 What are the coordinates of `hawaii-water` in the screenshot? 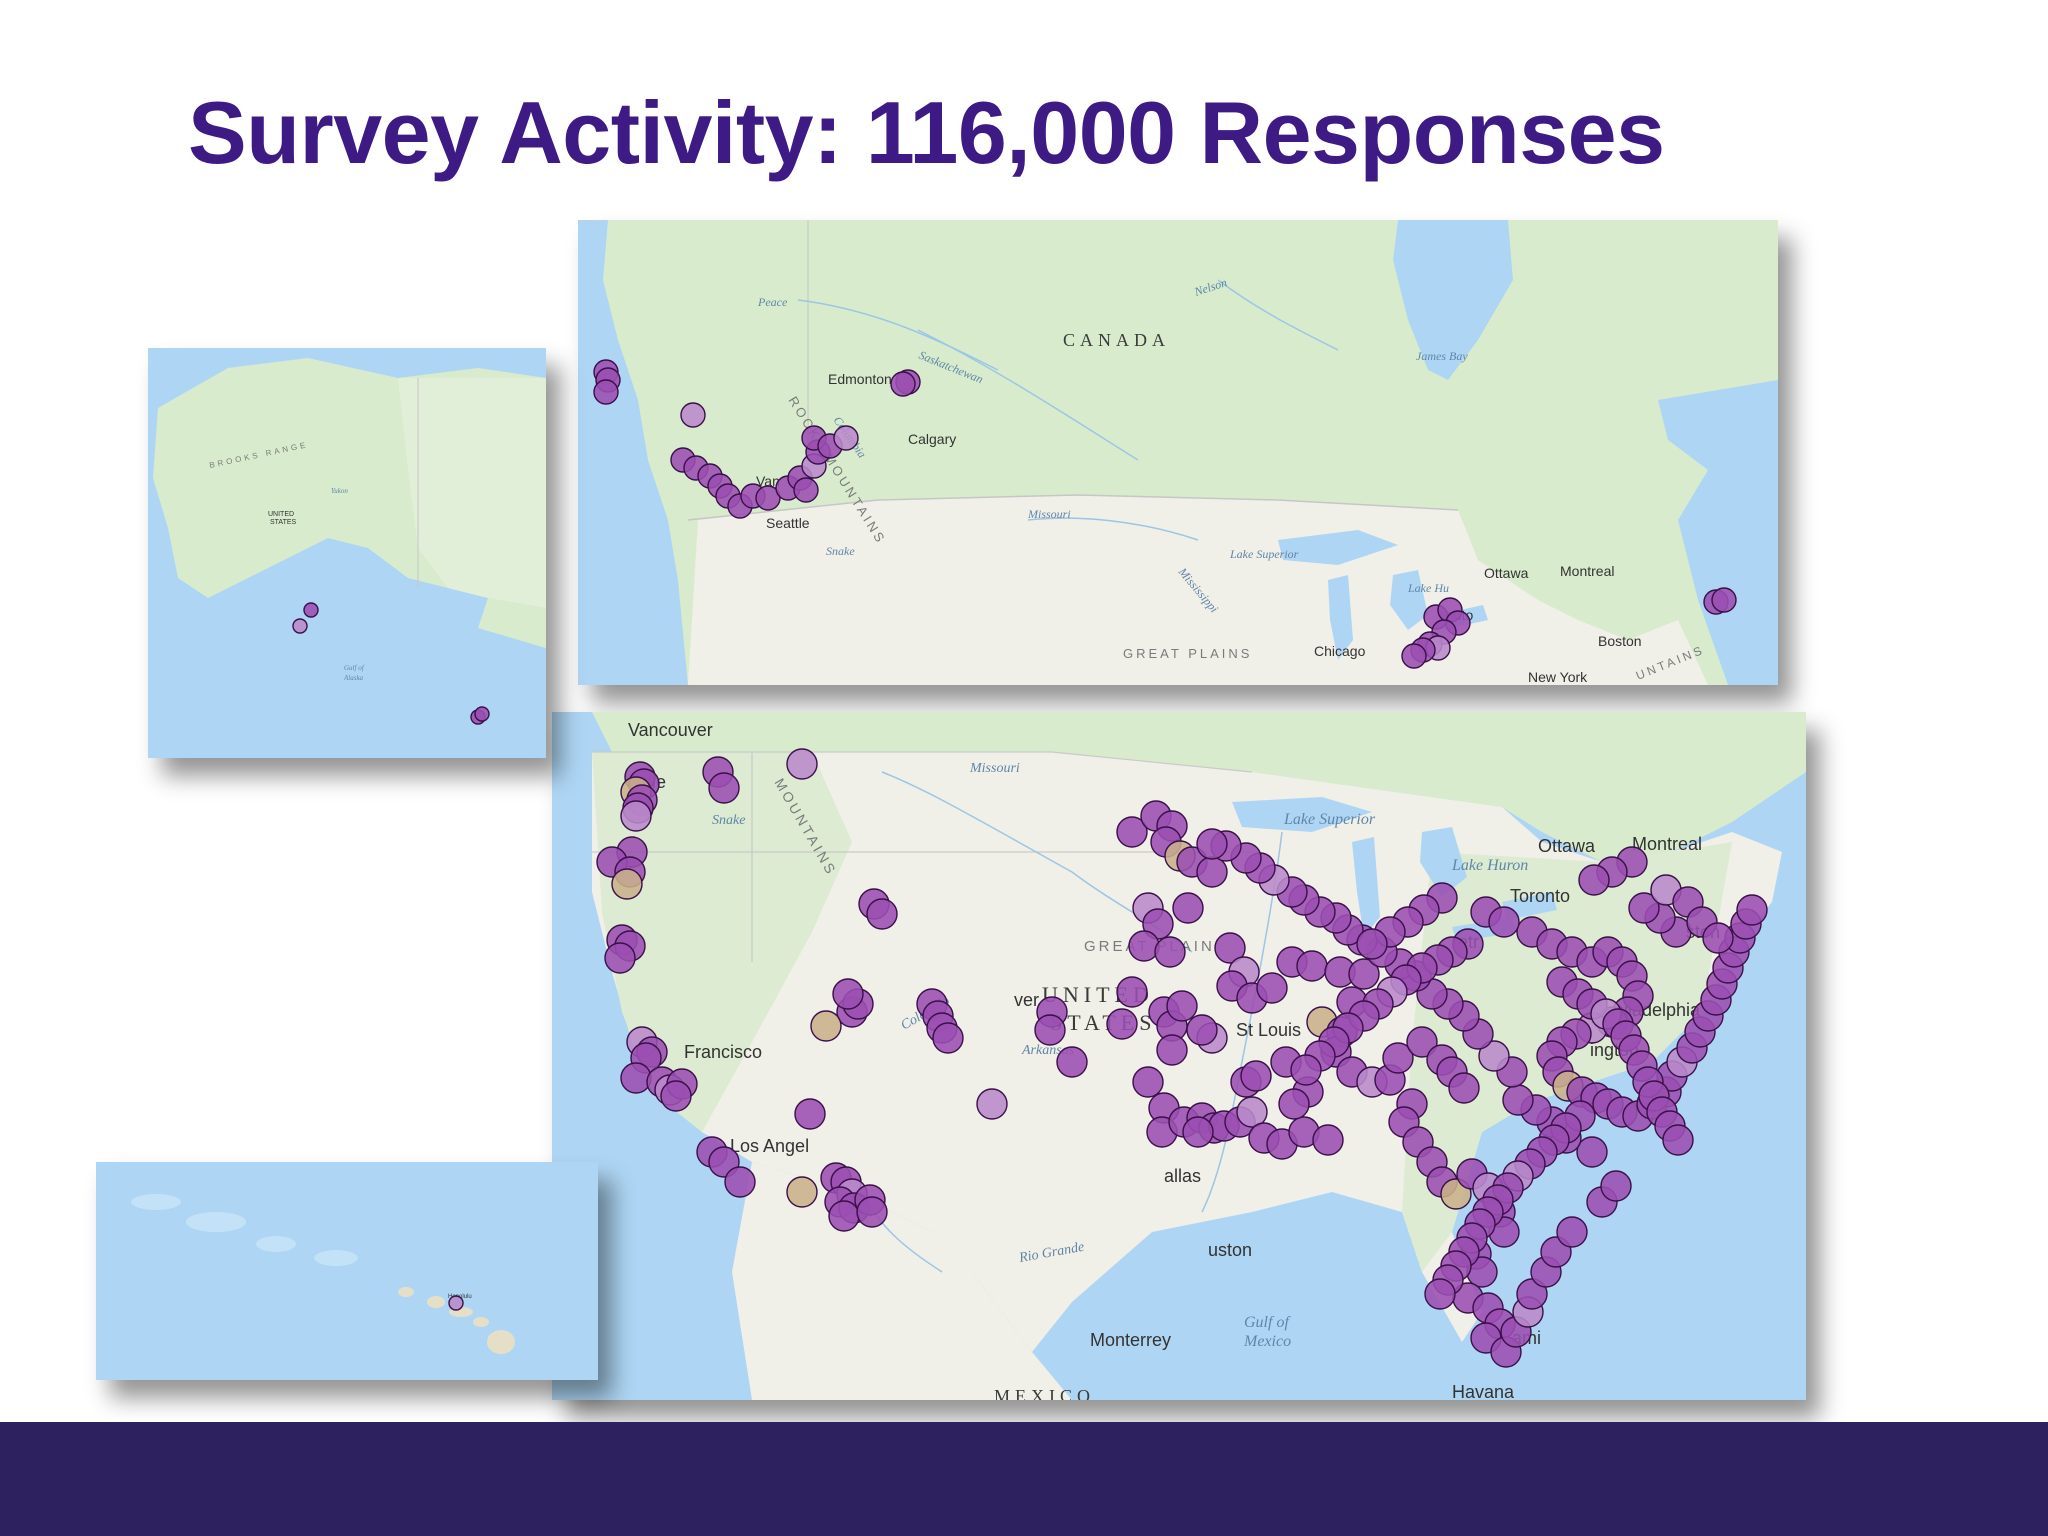 It's located at (347, 1271).